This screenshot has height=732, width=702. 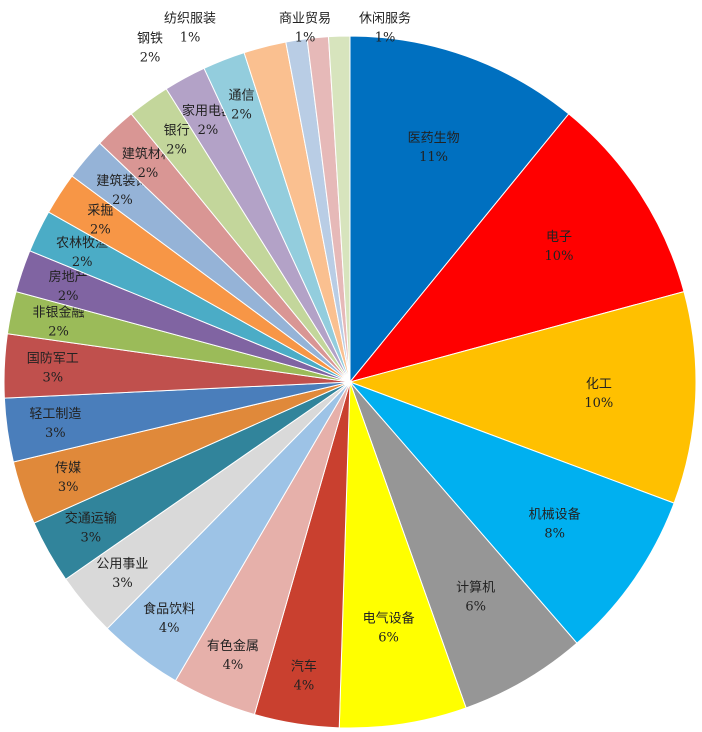 What do you see at coordinates (241, 95) in the screenshot?
I see `slice-label: 通信` at bounding box center [241, 95].